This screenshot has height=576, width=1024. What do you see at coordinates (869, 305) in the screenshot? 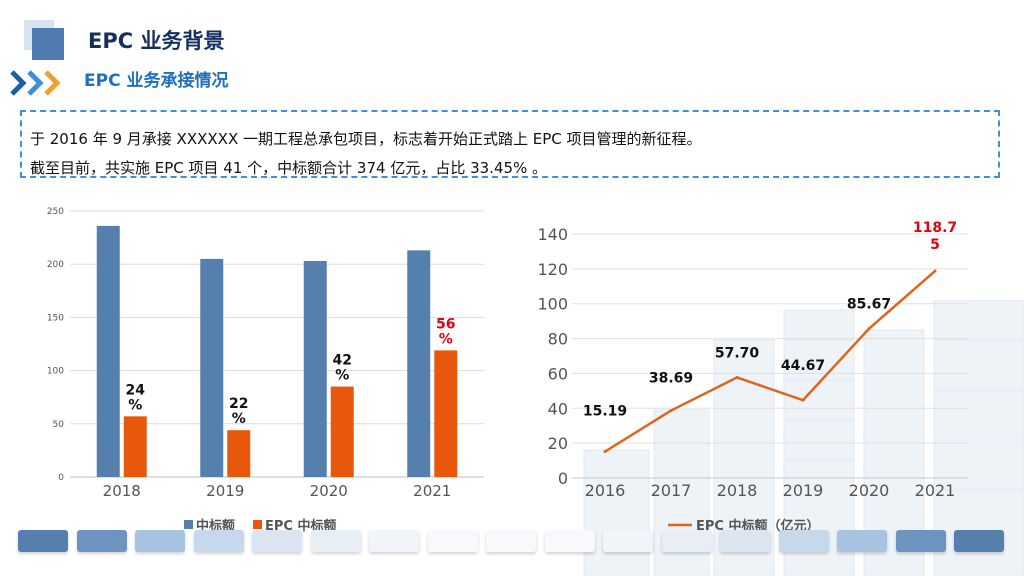
I see `line-data-label: 85.67` at bounding box center [869, 305].